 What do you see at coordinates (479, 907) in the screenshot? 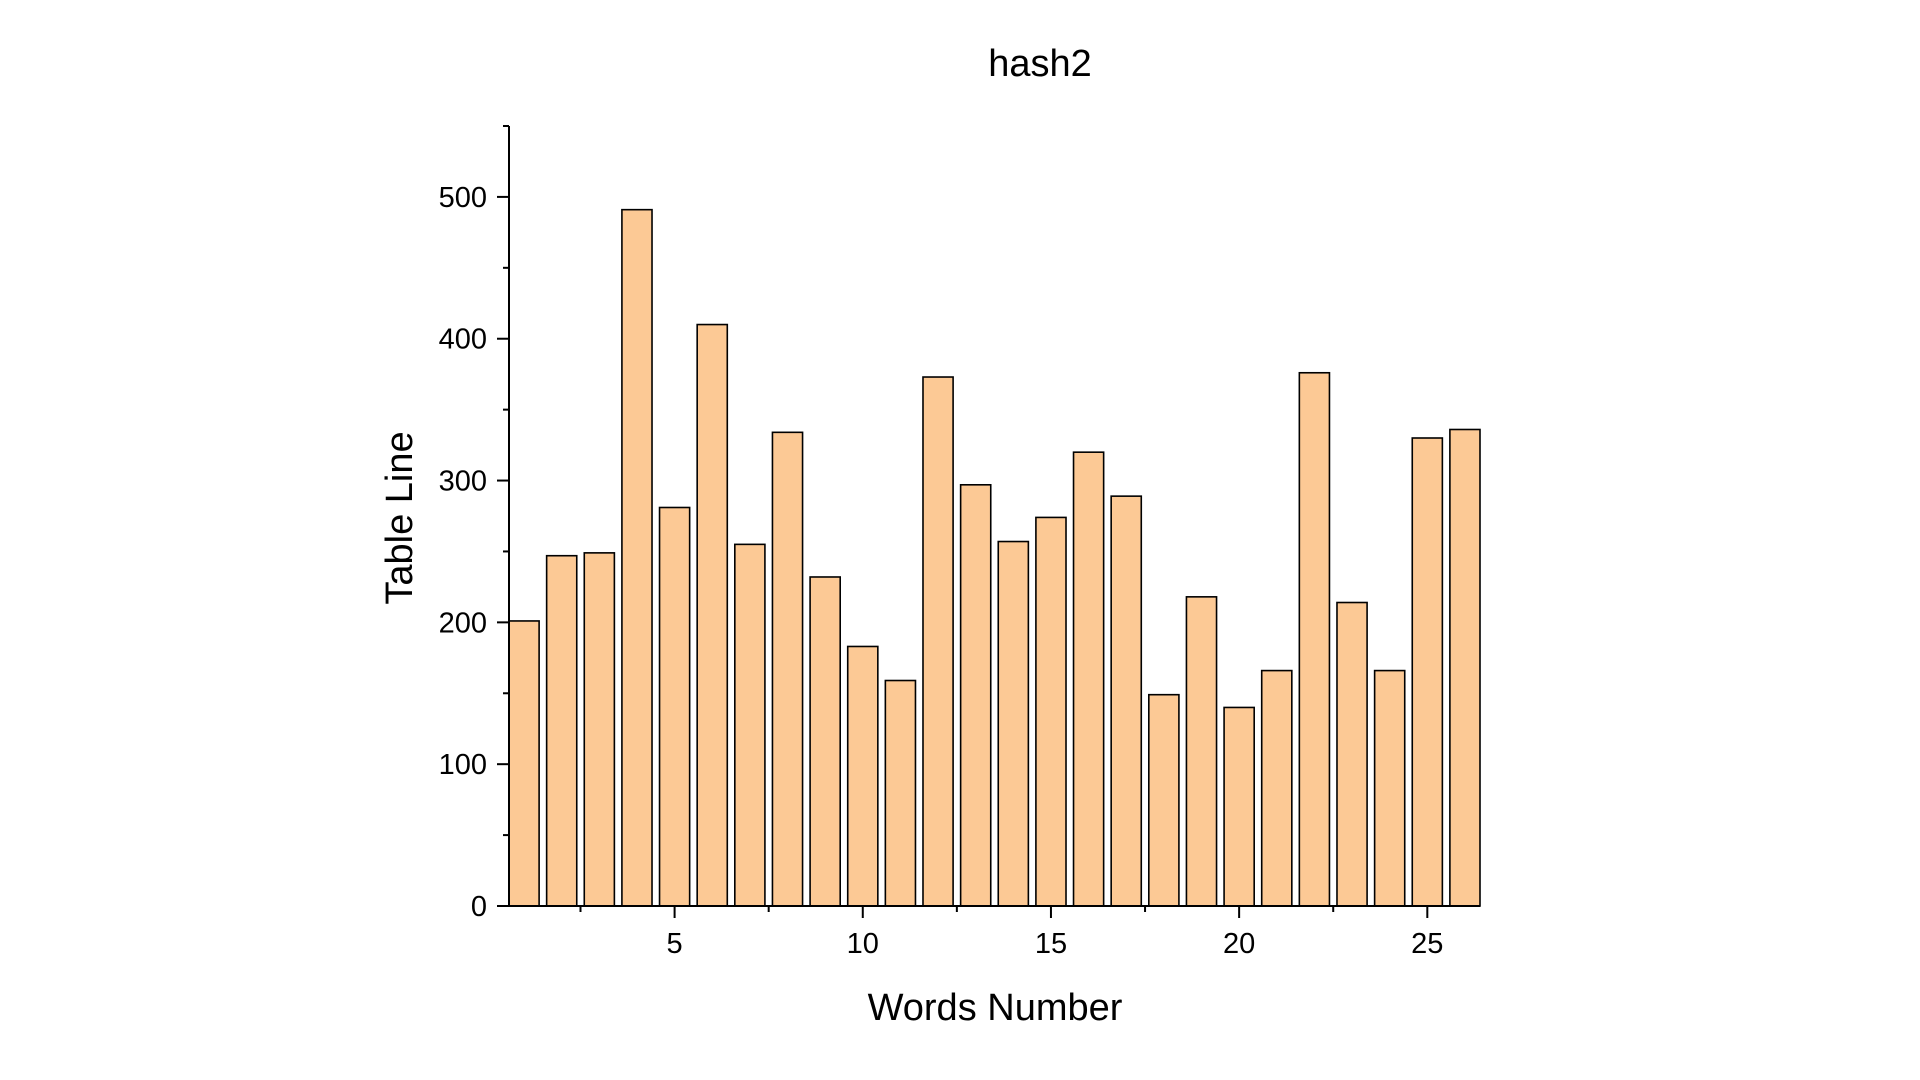
I see `y-tick-label: 0` at bounding box center [479, 907].